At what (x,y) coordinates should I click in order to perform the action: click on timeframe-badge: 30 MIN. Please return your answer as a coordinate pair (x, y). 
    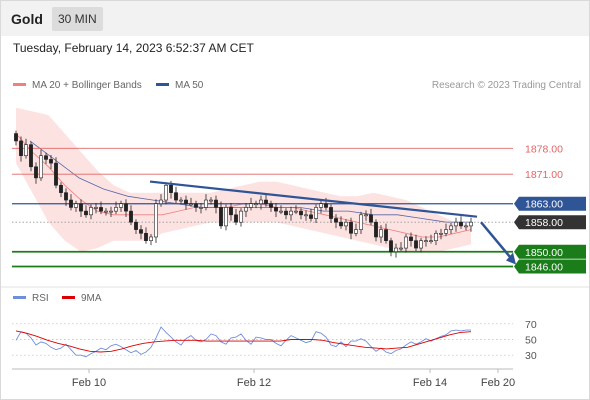
    Looking at the image, I should click on (77, 19).